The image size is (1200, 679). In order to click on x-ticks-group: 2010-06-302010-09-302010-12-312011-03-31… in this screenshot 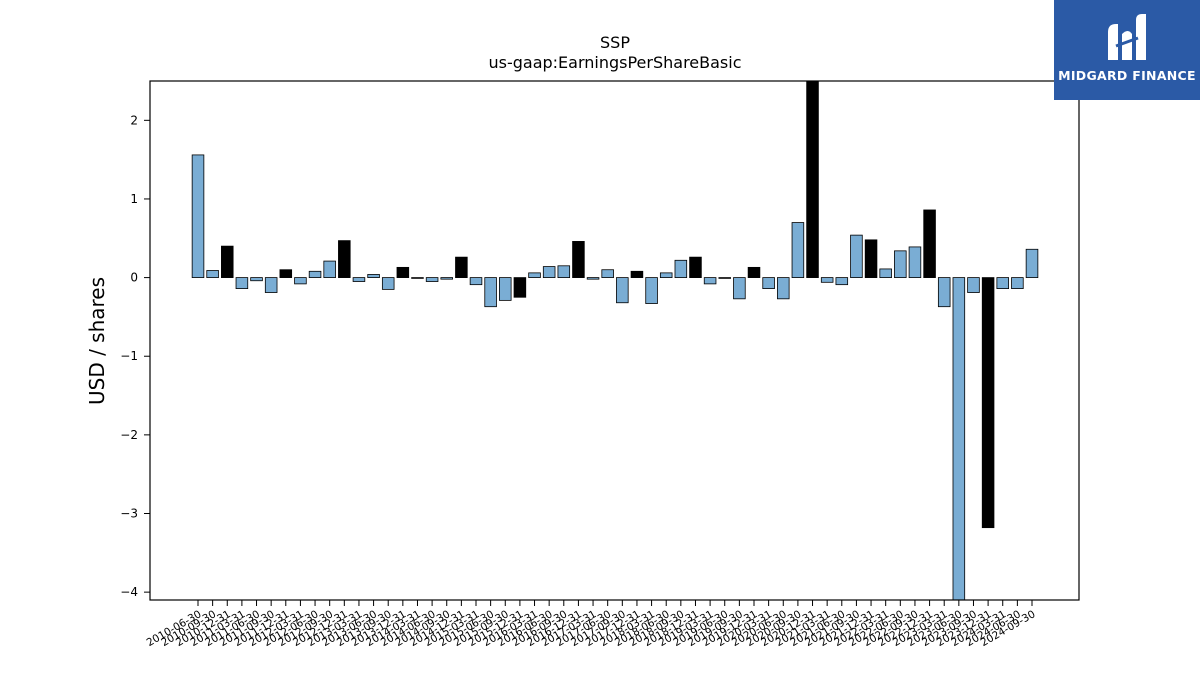, I will do `click(591, 624)`.